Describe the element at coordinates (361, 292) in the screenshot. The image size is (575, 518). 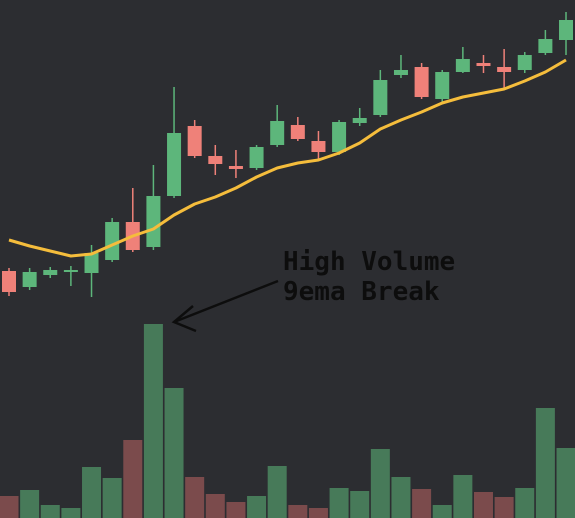
I see `annotation-line: 9ema Break` at that location.